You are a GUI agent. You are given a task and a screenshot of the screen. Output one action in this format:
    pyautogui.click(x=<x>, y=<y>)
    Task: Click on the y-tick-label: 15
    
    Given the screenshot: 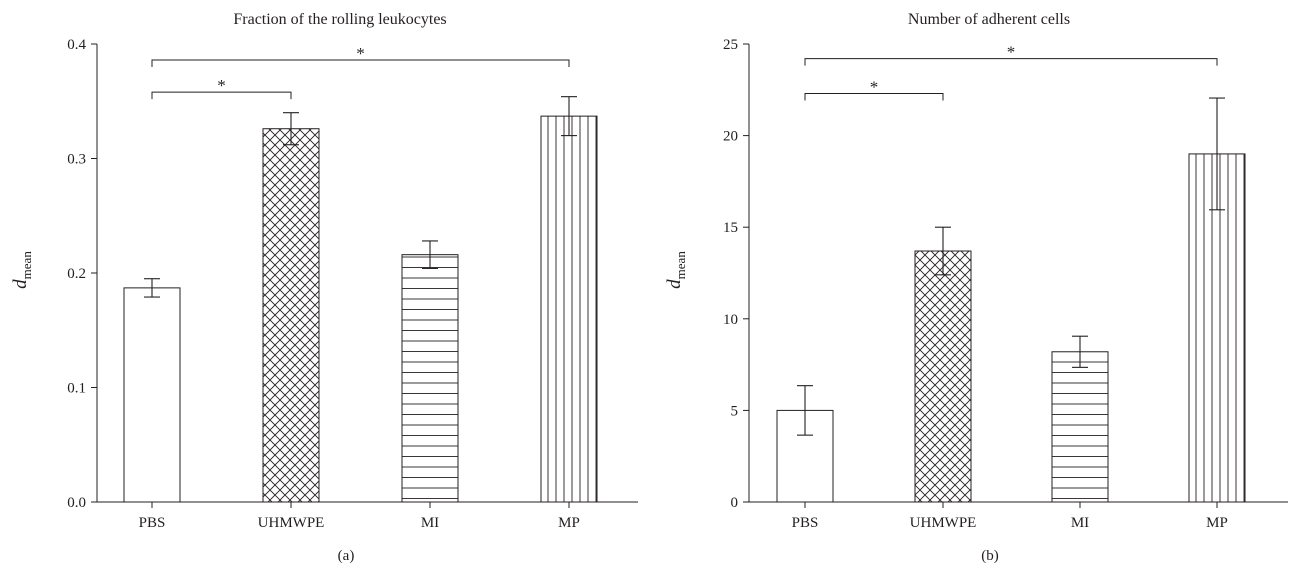 What is the action you would take?
    pyautogui.click(x=730, y=228)
    